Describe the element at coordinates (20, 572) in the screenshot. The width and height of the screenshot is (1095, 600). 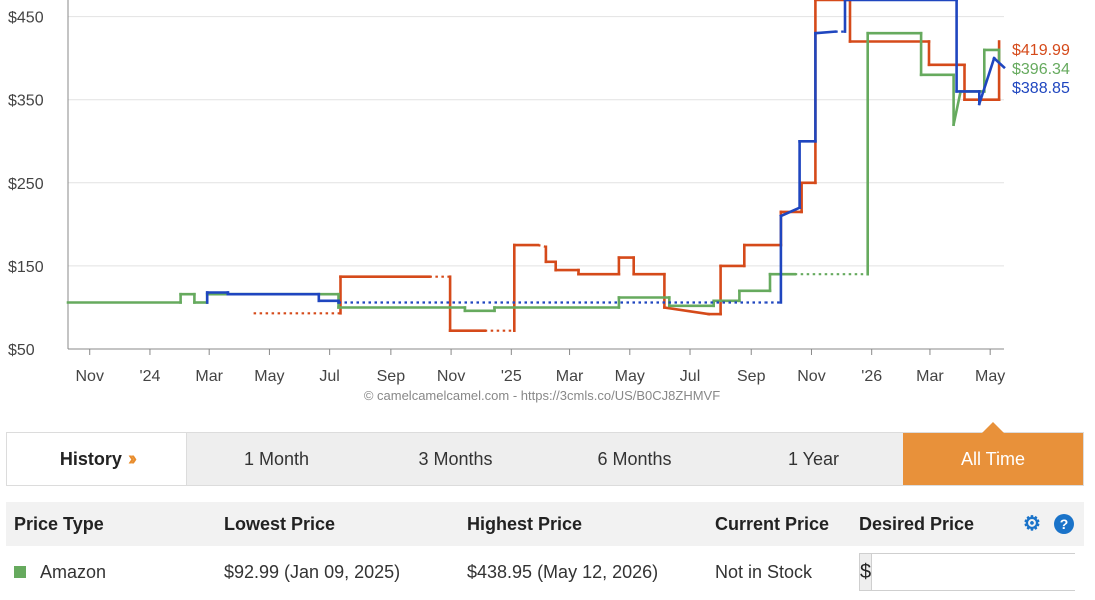
I see `amazon-swatch` at that location.